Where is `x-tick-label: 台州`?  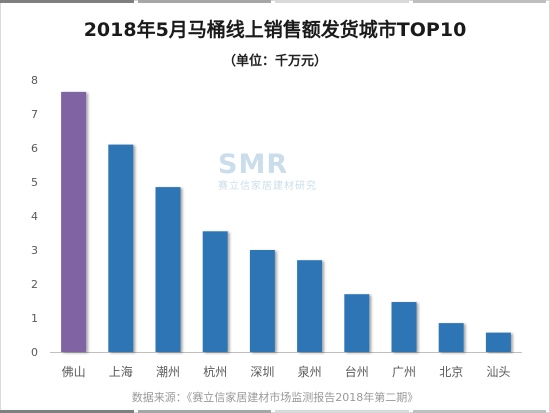
x-tick-label: 台州 is located at coordinates (357, 371).